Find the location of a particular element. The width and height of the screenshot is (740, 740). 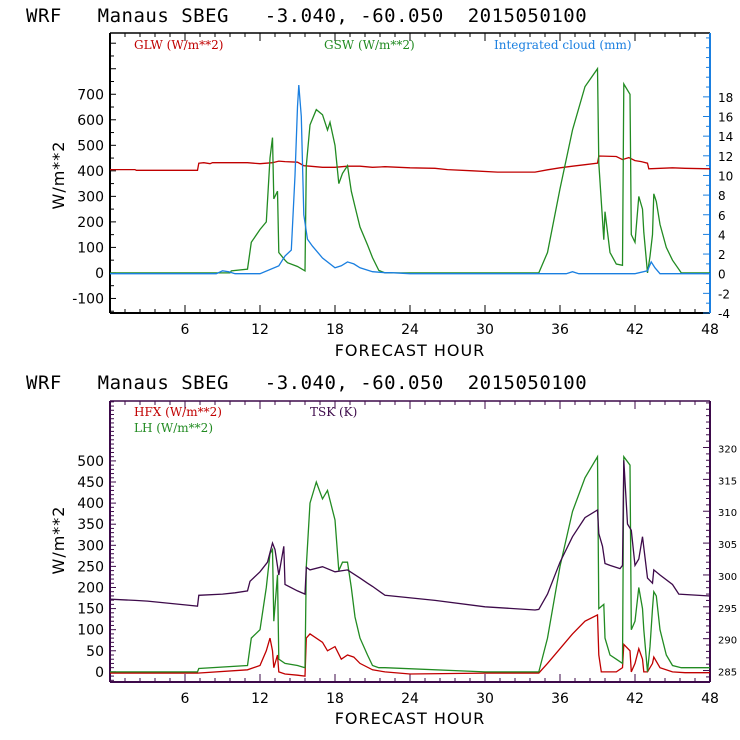

top-x-tick-label: 48 is located at coordinates (710, 330).